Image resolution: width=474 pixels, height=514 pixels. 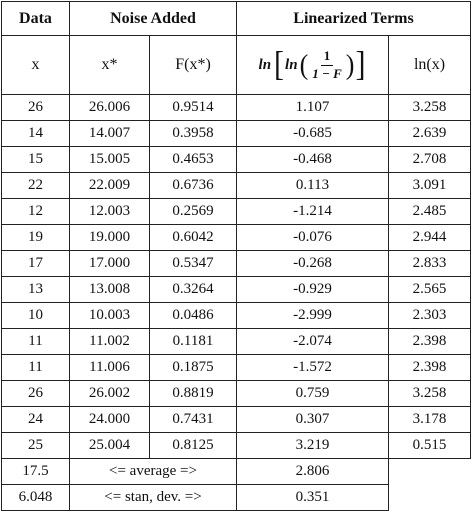 What do you see at coordinates (193, 159) in the screenshot?
I see `cell-fx: 0.4653` at bounding box center [193, 159].